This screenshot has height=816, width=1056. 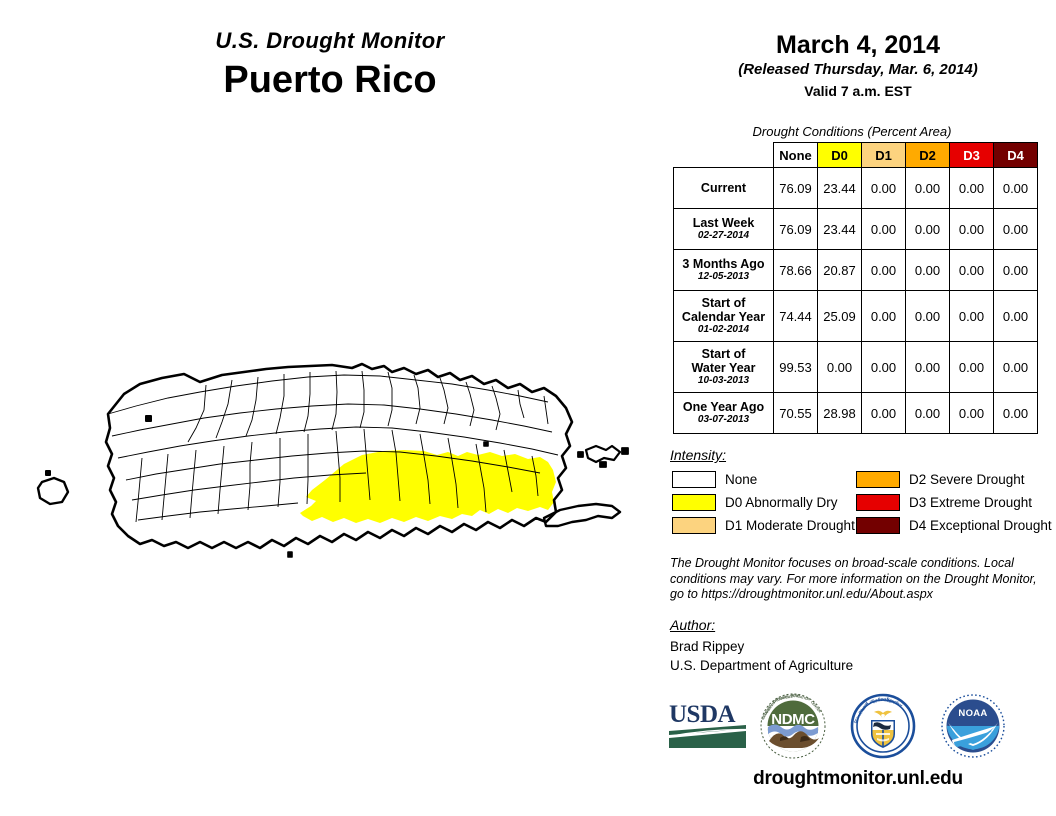 What do you see at coordinates (839, 367) in the screenshot?
I see `table-cell-d0: 0.00` at bounding box center [839, 367].